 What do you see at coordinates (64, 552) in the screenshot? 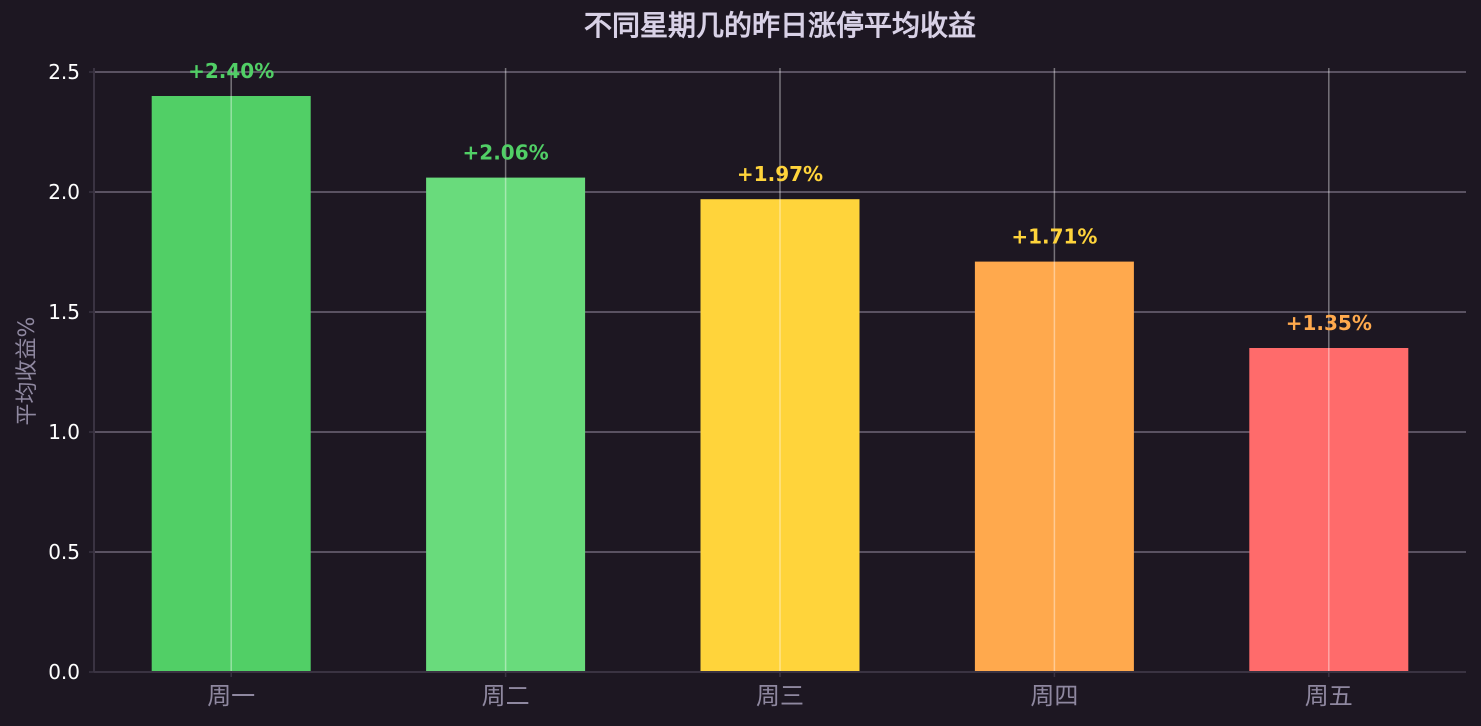
I see `y-tick-label: 0.5` at bounding box center [64, 552].